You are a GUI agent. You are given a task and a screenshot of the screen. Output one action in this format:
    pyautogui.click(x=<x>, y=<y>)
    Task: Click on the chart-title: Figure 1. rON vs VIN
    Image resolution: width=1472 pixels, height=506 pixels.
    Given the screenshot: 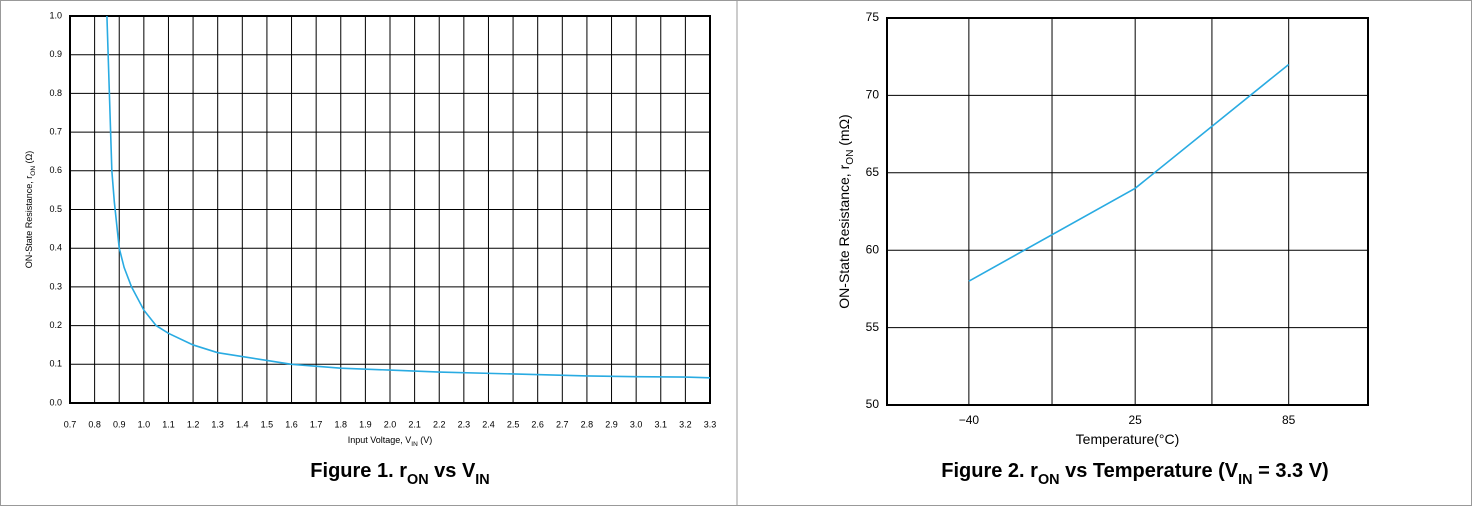 What is the action you would take?
    pyautogui.click(x=399, y=474)
    